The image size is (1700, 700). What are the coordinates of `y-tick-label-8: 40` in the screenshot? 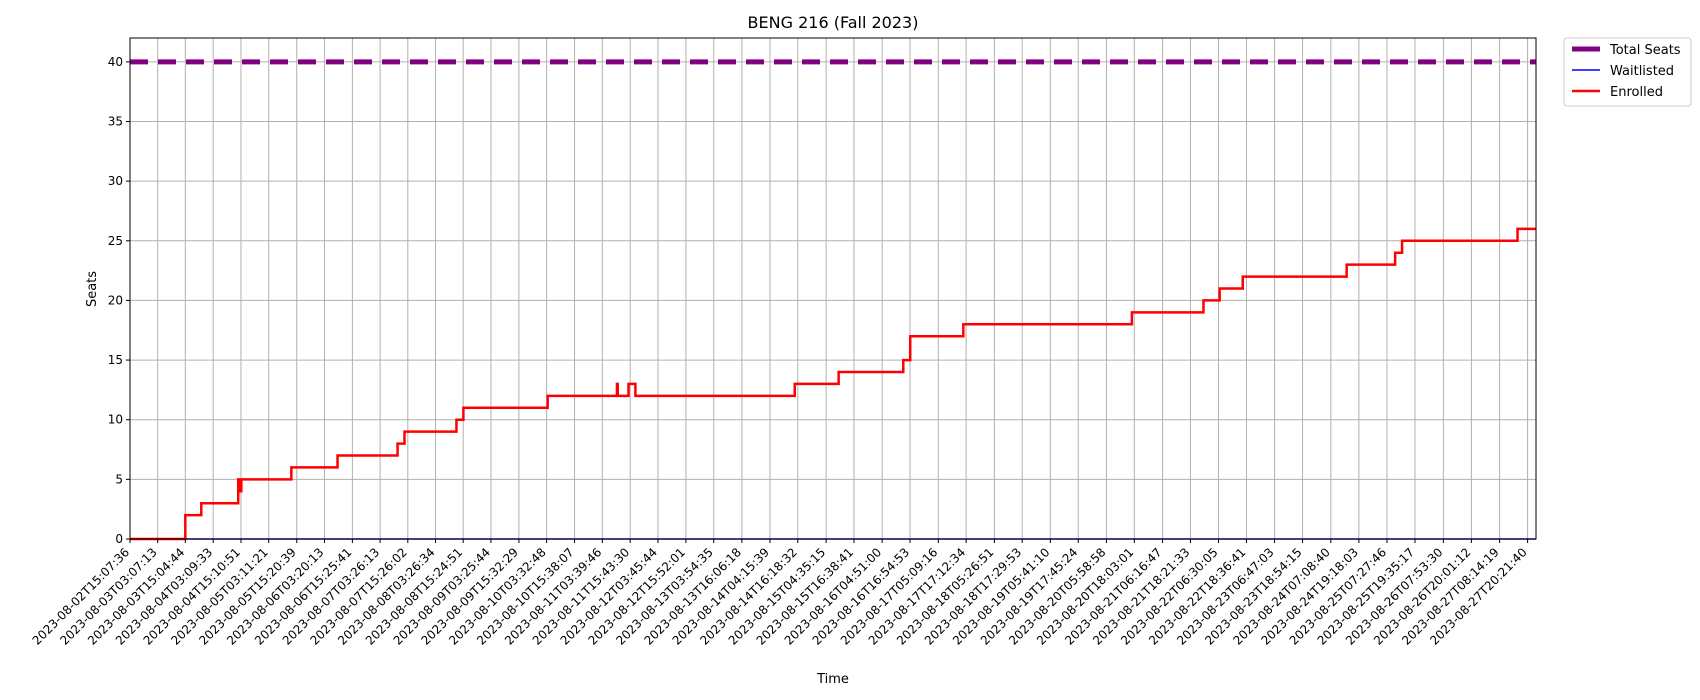 It's located at (115, 62).